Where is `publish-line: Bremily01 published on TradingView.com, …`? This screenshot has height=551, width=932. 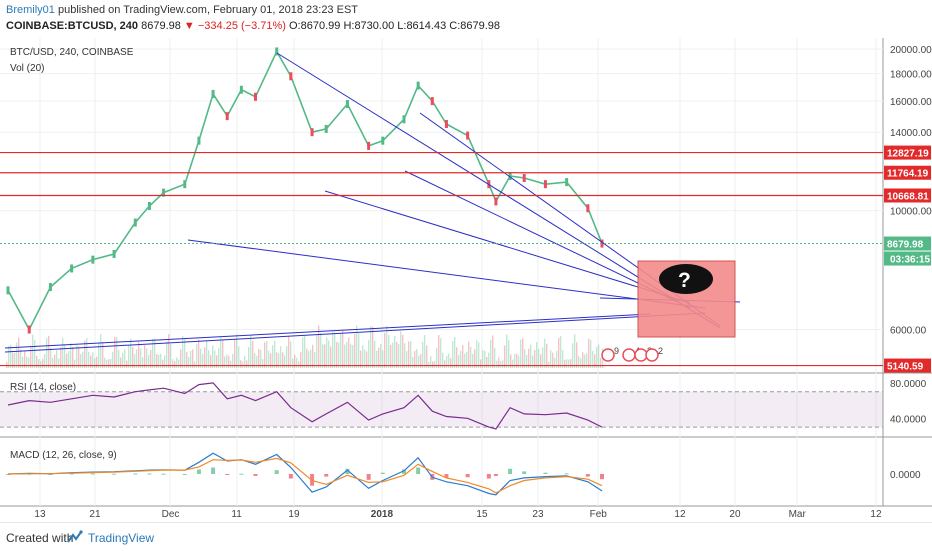 publish-line: Bremily01 published on TradingView.com, … is located at coordinates (182, 10).